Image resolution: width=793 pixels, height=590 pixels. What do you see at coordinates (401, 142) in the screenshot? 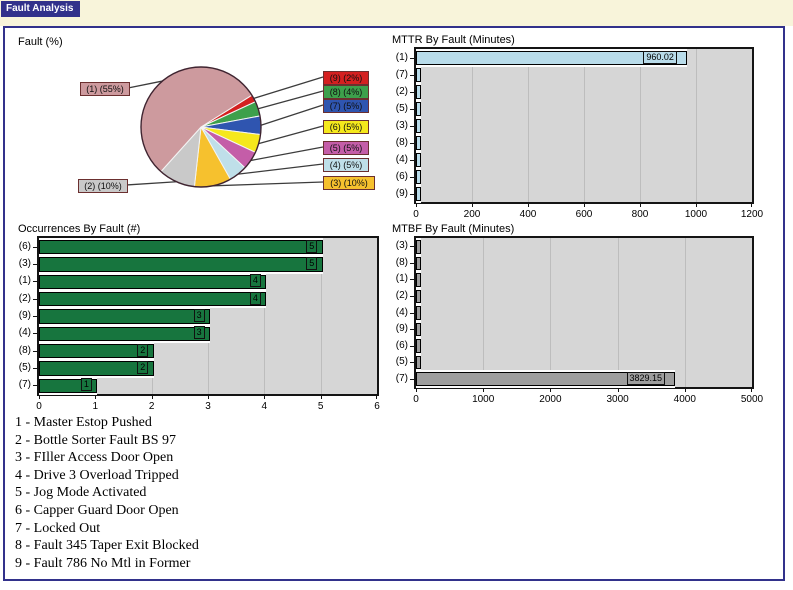
I see `y-axis-category-label: (8)` at bounding box center [401, 142].